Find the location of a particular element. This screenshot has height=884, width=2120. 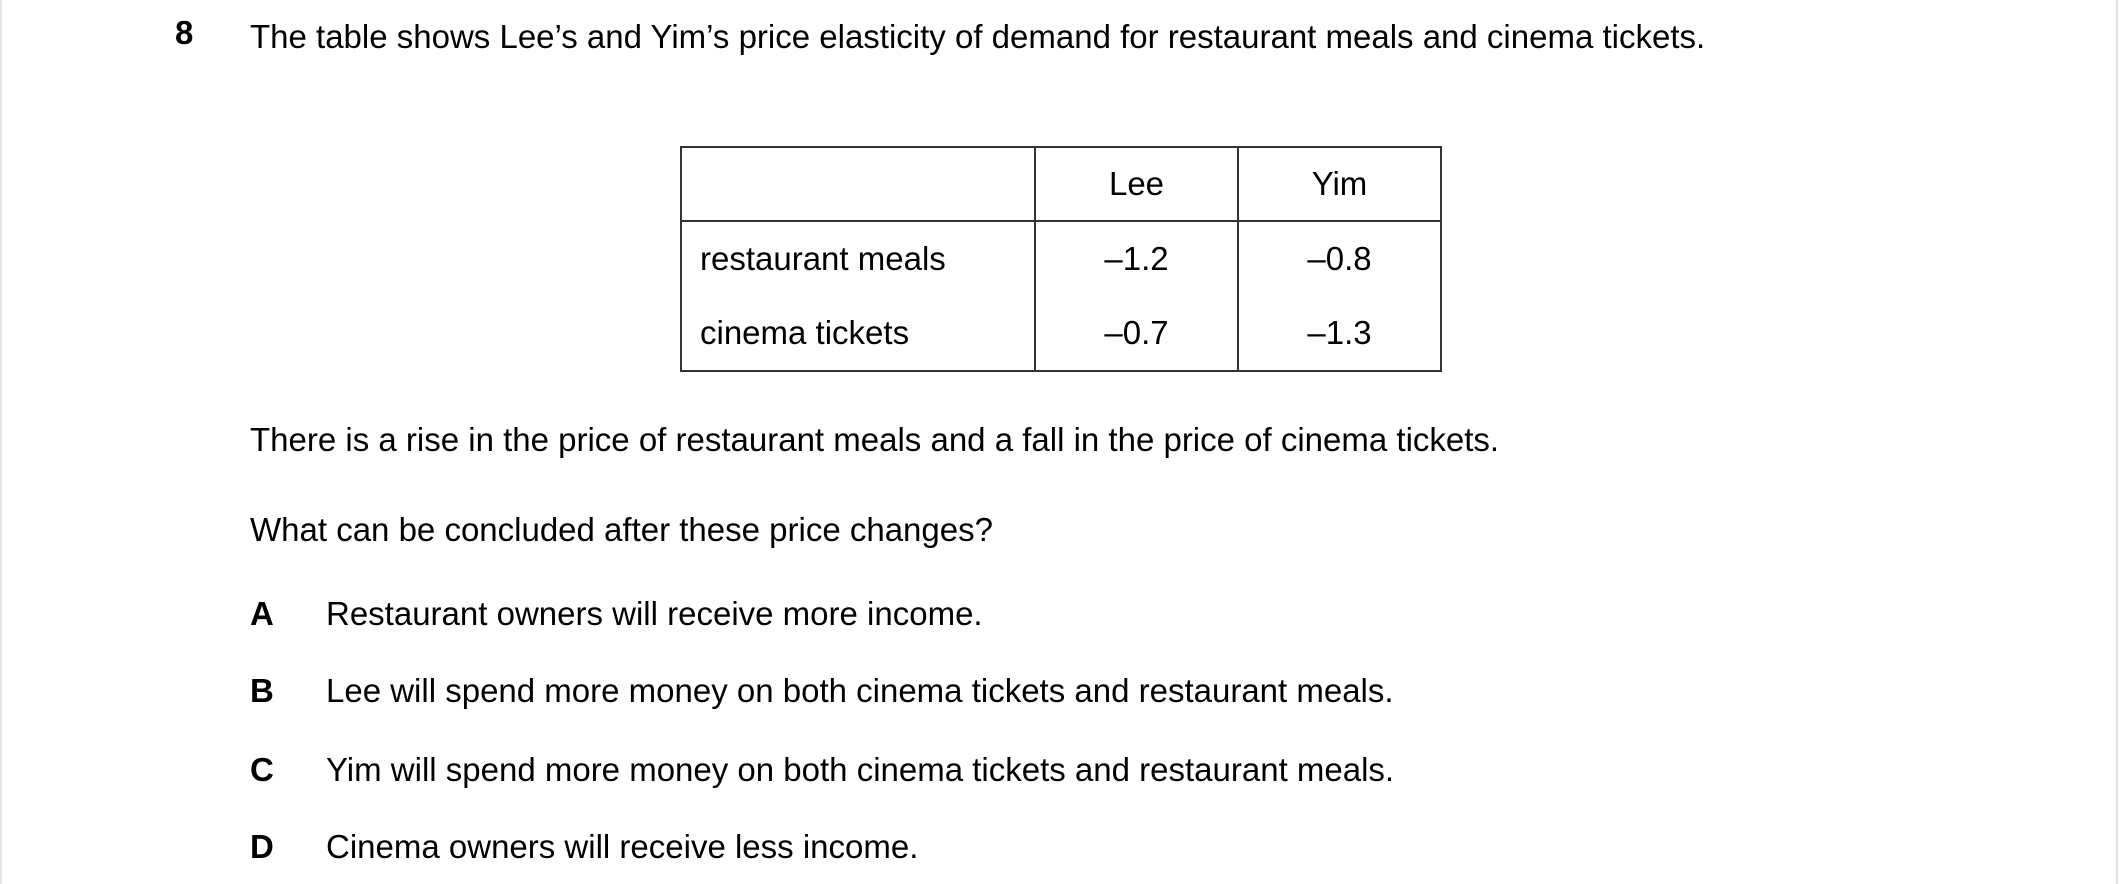

table-header-row: Lee Yim is located at coordinates (1061, 184).